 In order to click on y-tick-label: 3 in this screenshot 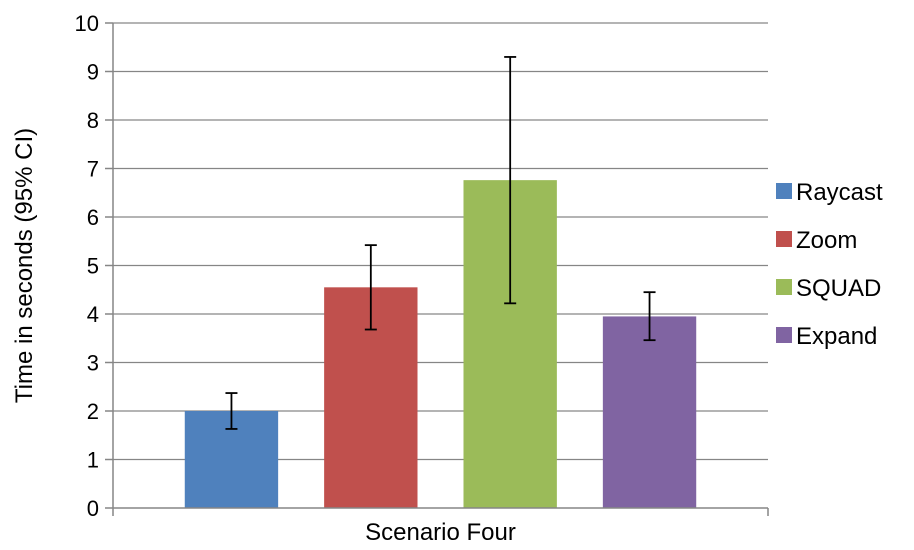, I will do `click(93, 363)`.